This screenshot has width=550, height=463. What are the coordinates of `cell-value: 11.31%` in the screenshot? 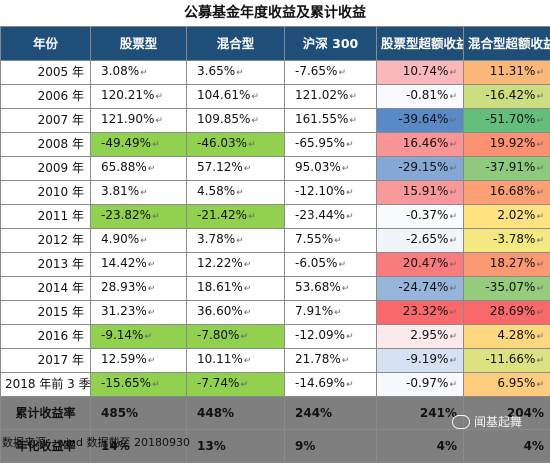 It's located at (517, 71).